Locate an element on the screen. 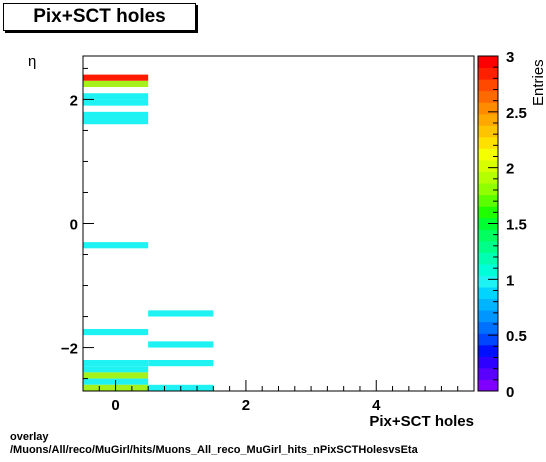  color-palette is located at coordinates (488, 223).